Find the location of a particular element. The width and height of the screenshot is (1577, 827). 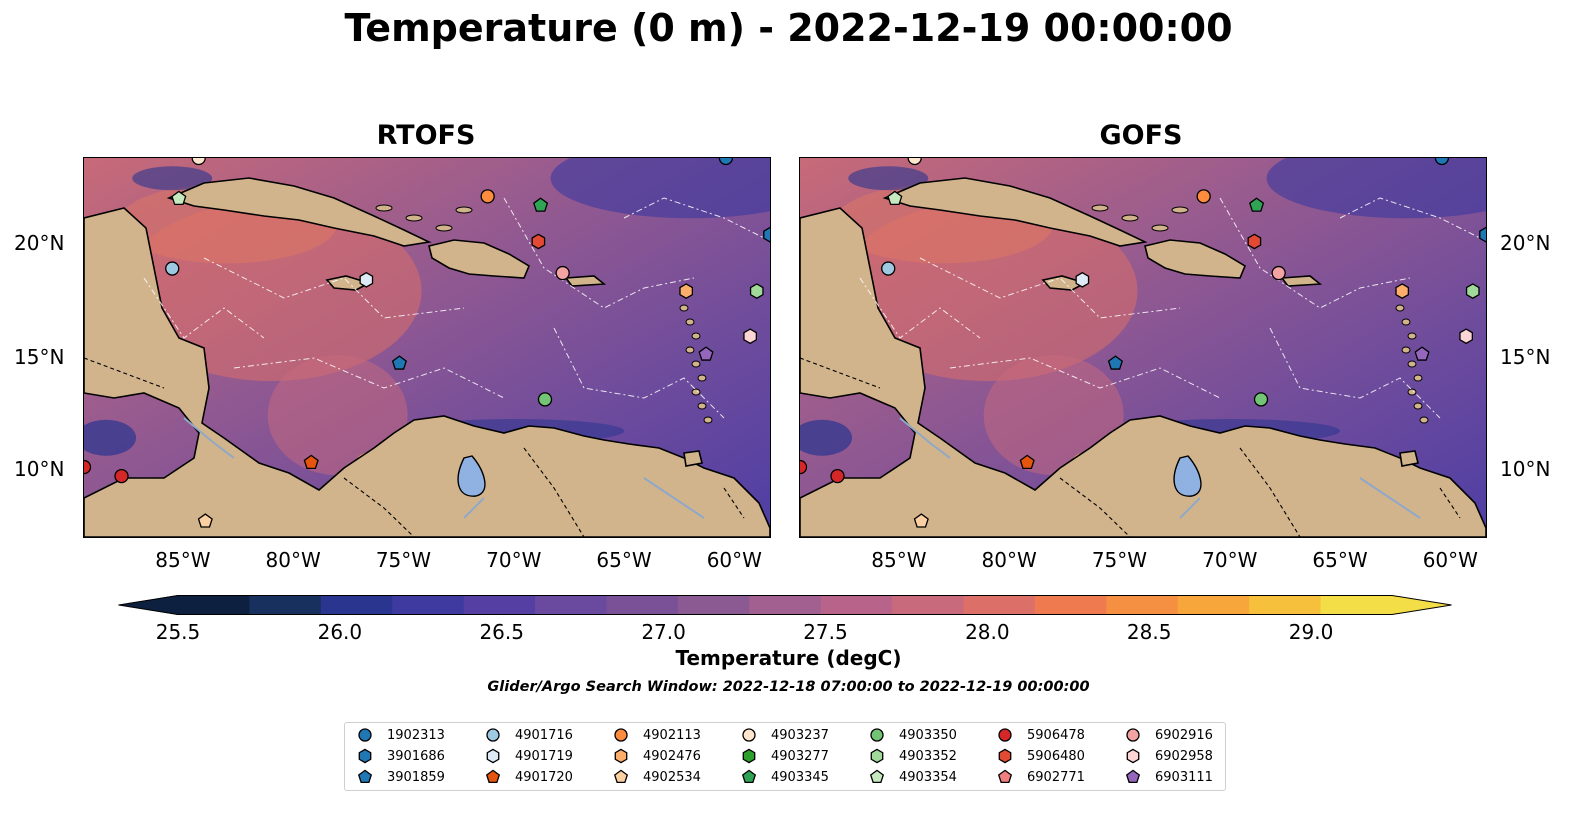

legend-item: 4903352 is located at coordinates (913, 756).